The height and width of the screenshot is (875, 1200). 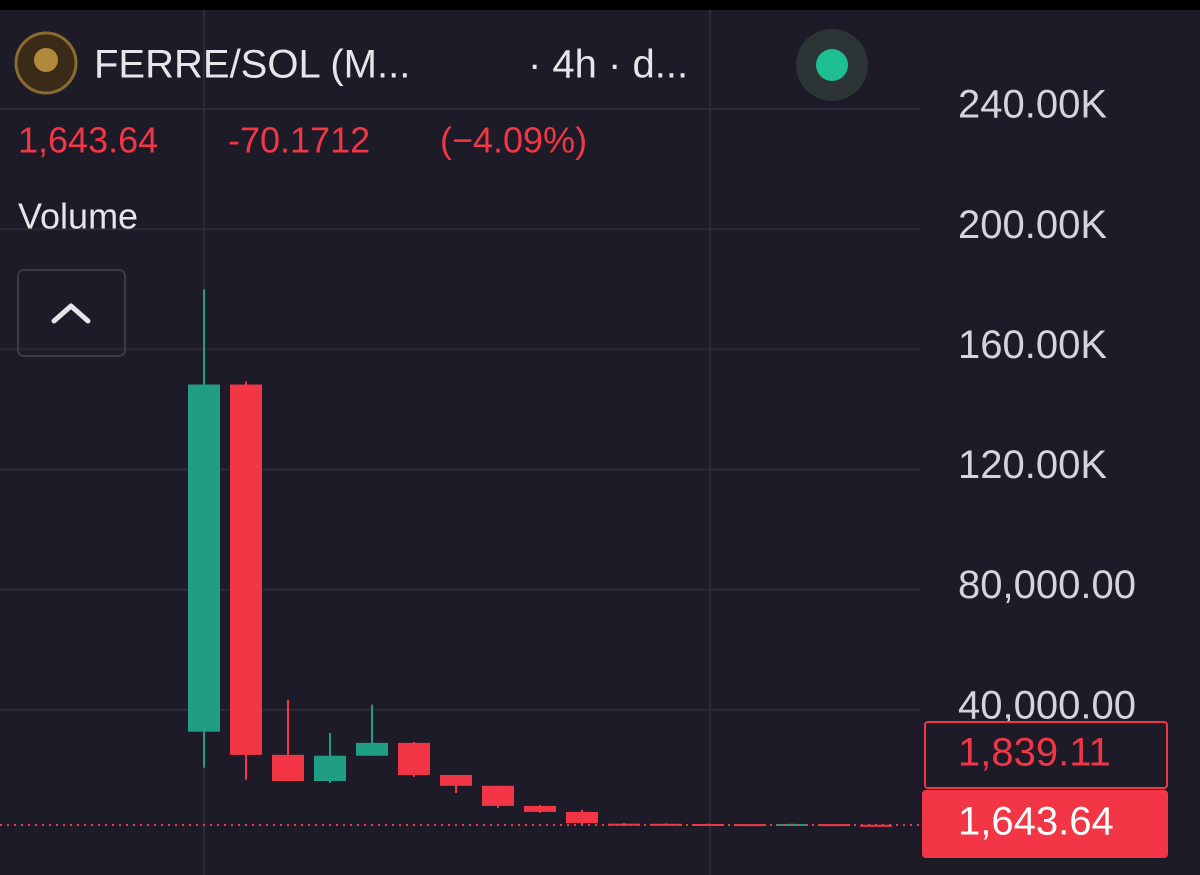 I want to click on y-tick-label: 200.00K, so click(x=1032, y=225).